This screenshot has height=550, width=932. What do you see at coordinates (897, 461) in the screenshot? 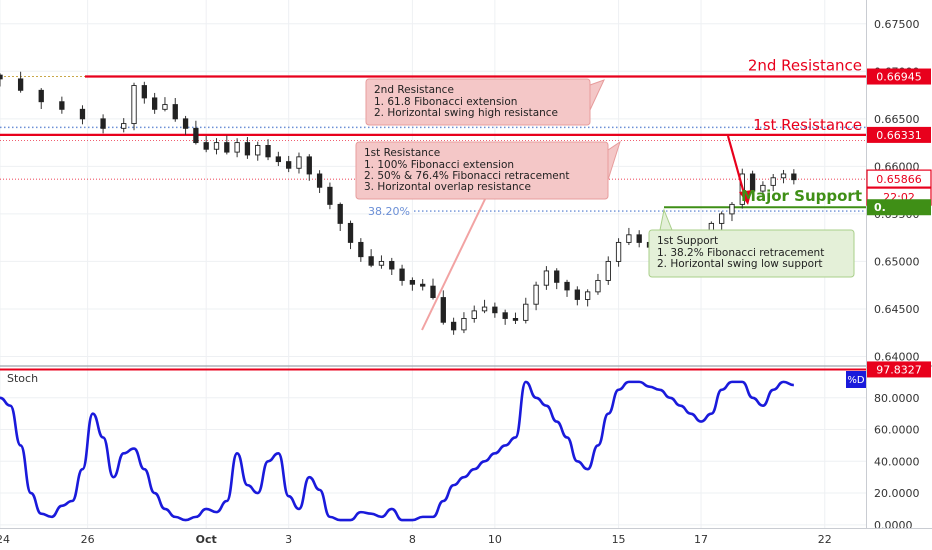
I see `stoch-tick-label: 40.0000` at bounding box center [897, 461].